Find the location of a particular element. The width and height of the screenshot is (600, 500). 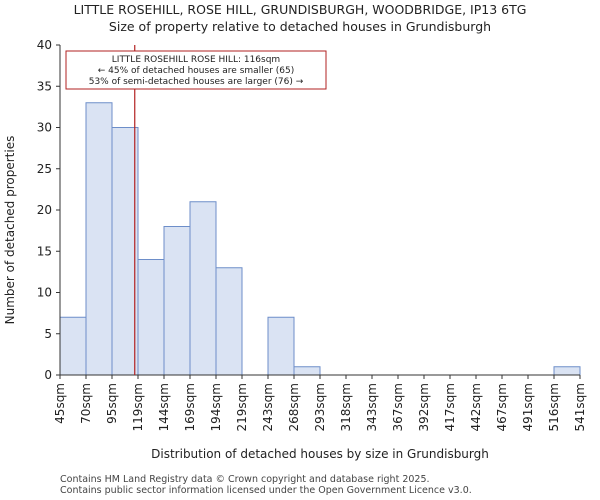

x-tick-label: 467sqm is located at coordinates (502, 407).